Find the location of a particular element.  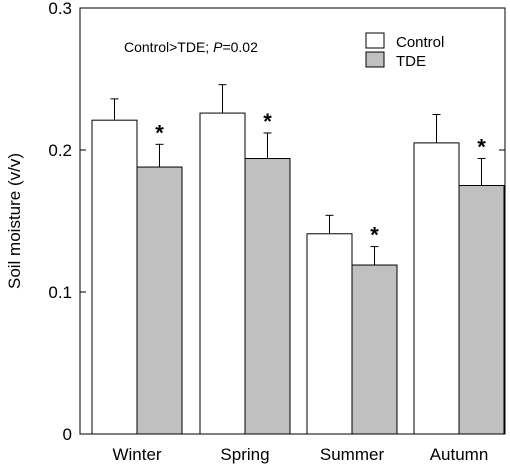

bar-tde-spring is located at coordinates (267, 296).